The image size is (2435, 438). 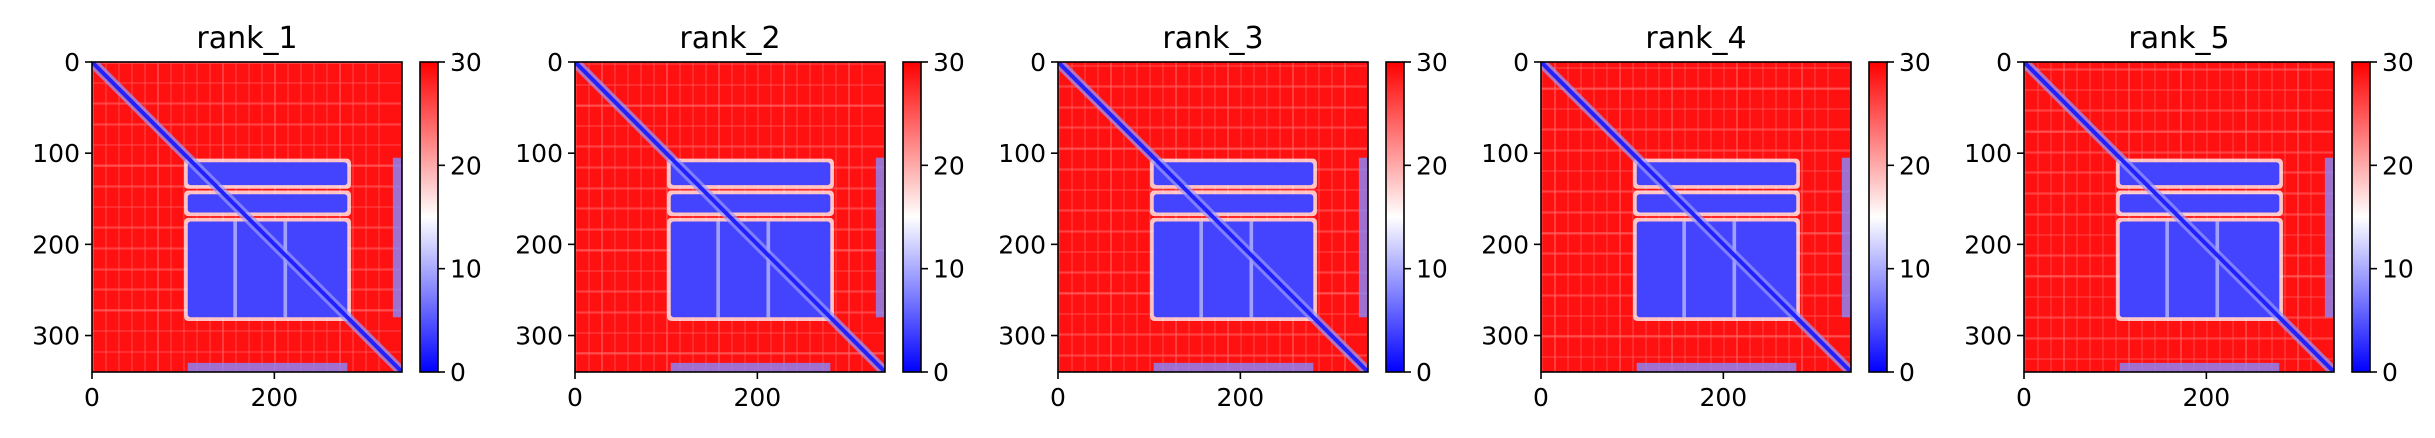 I want to click on colorbar-tick-label: 0, so click(x=941, y=372).